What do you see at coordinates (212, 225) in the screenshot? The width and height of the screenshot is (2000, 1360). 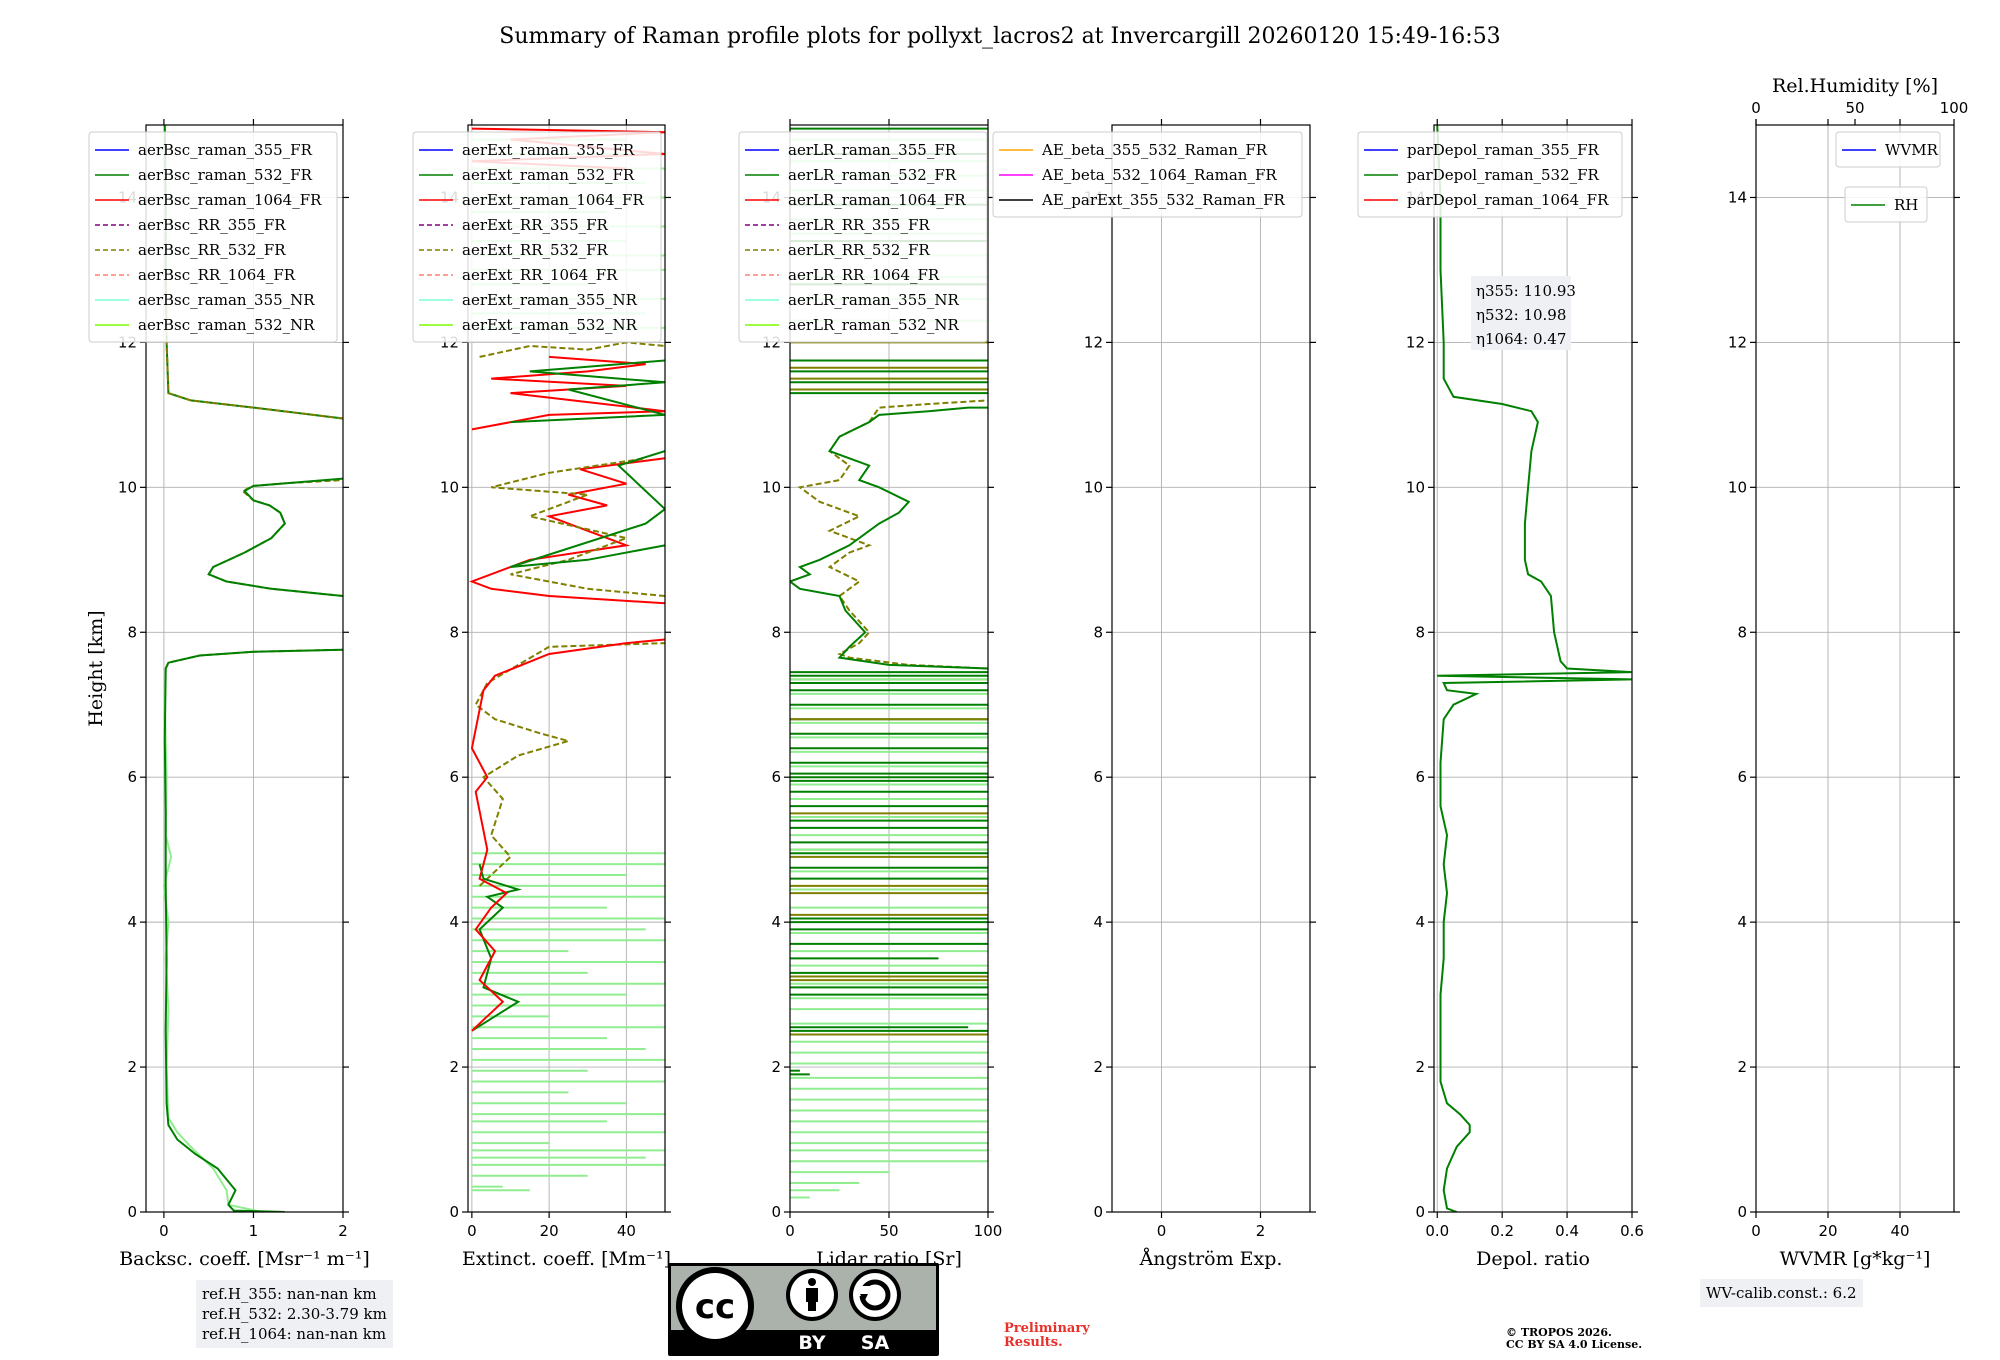 I see `legend-label: aerBsc_RR_355_FR` at bounding box center [212, 225].